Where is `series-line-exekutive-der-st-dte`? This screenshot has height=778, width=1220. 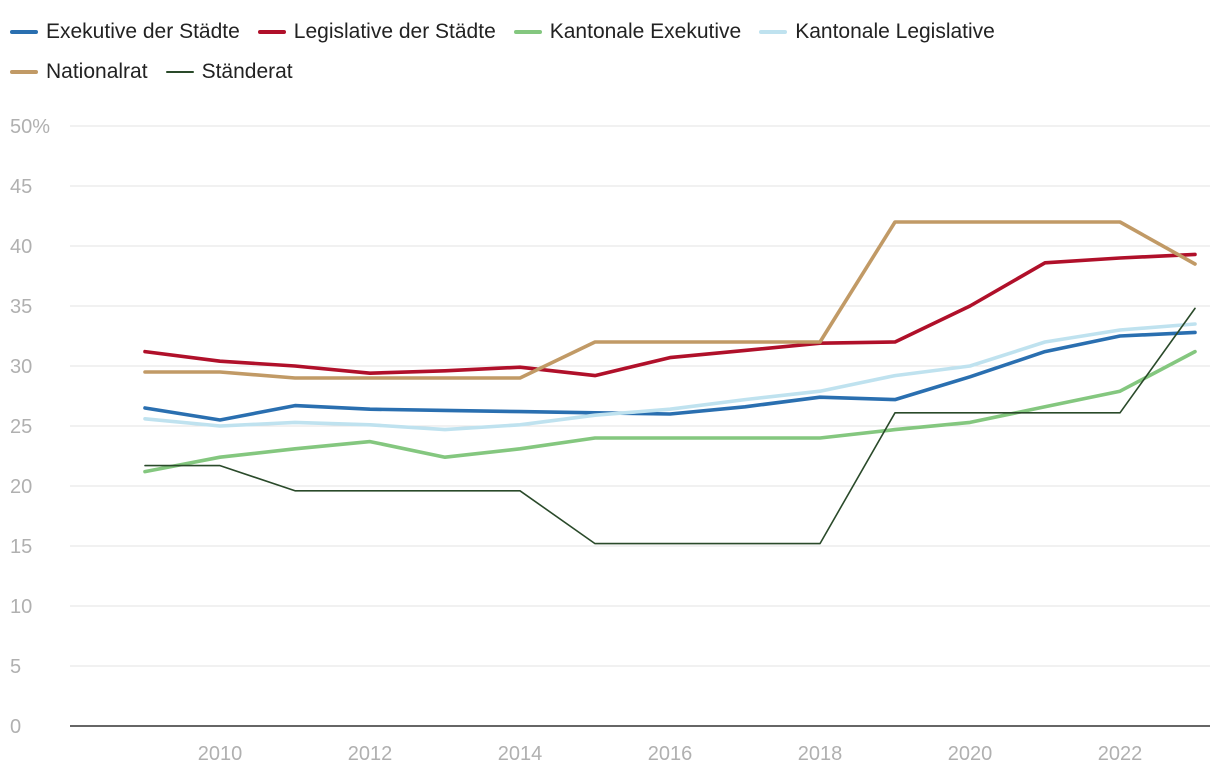 series-line-exekutive-der-st-dte is located at coordinates (670, 376).